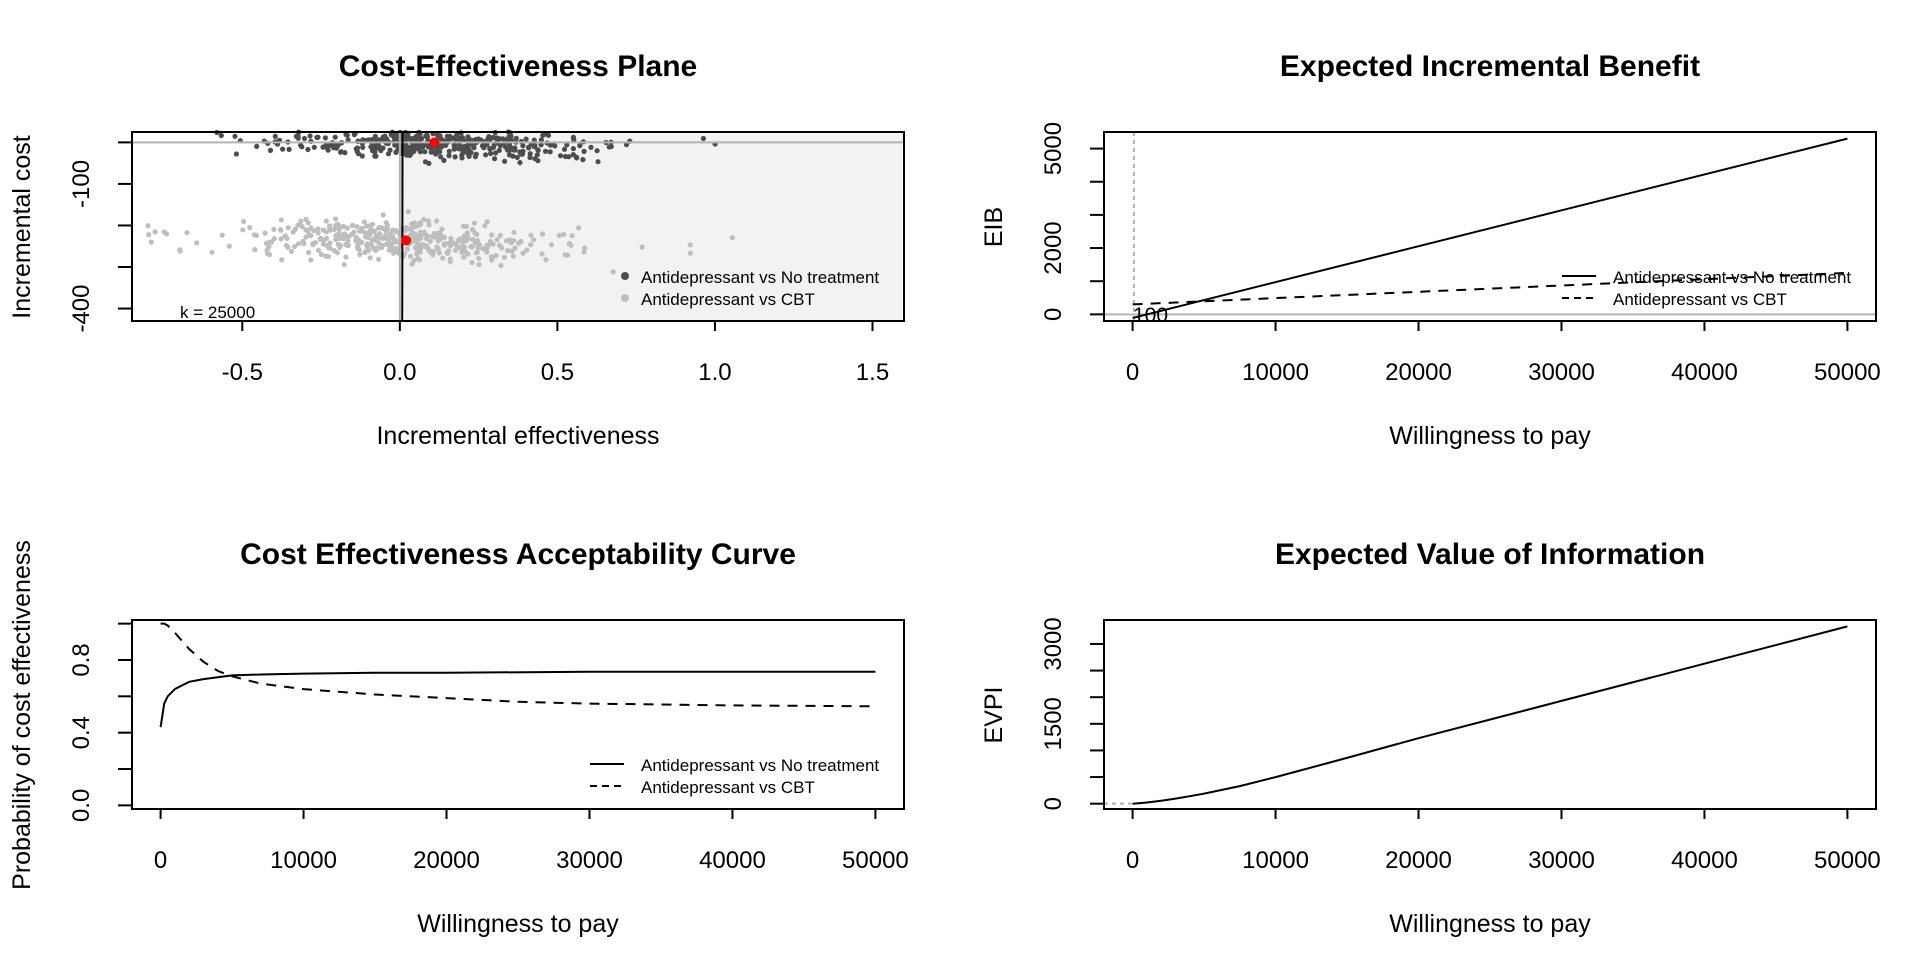  I want to click on evpi-x-label: Willingness to pay, so click(1490, 924).